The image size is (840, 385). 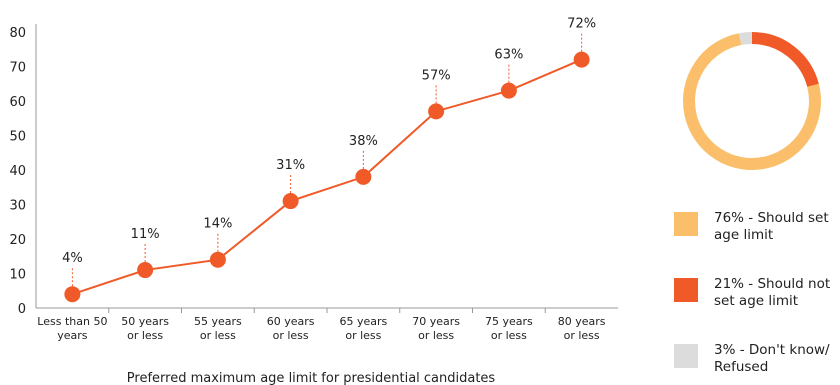 I want to click on legend-label: 76% - Should set age limit, so click(x=771, y=226).